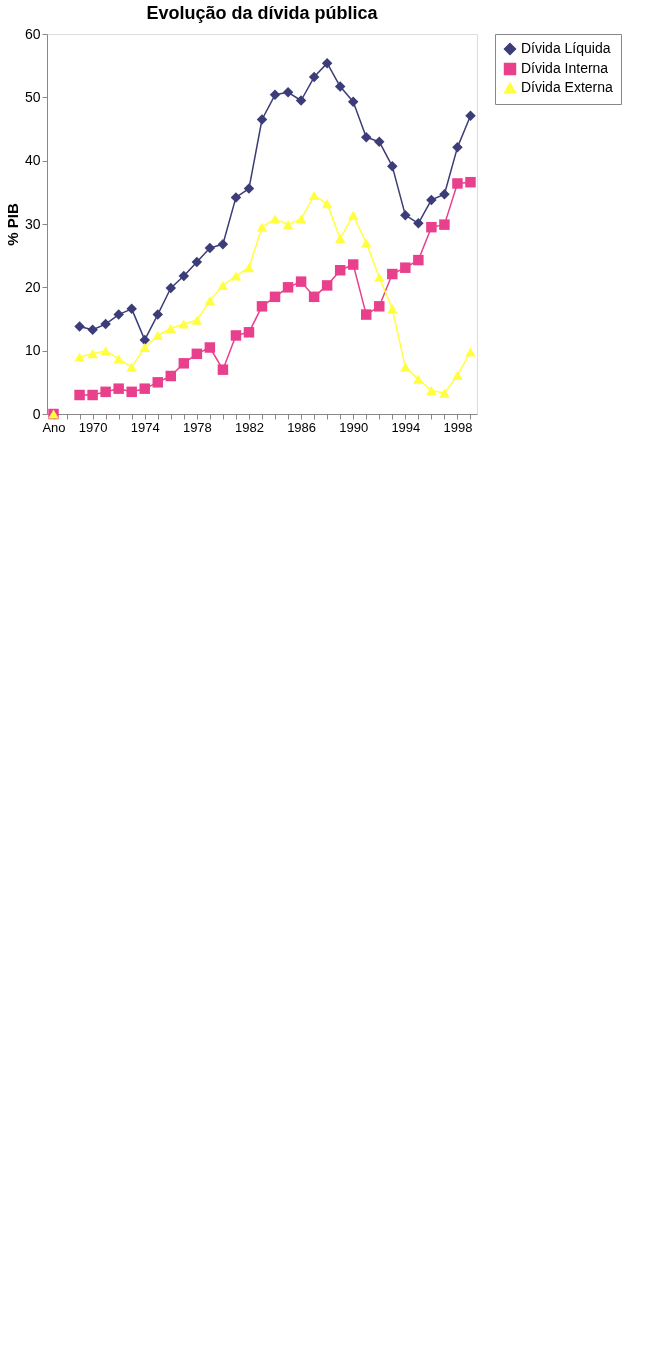  Describe the element at coordinates (32, 286) in the screenshot. I see `y-tick-label: 20` at that location.